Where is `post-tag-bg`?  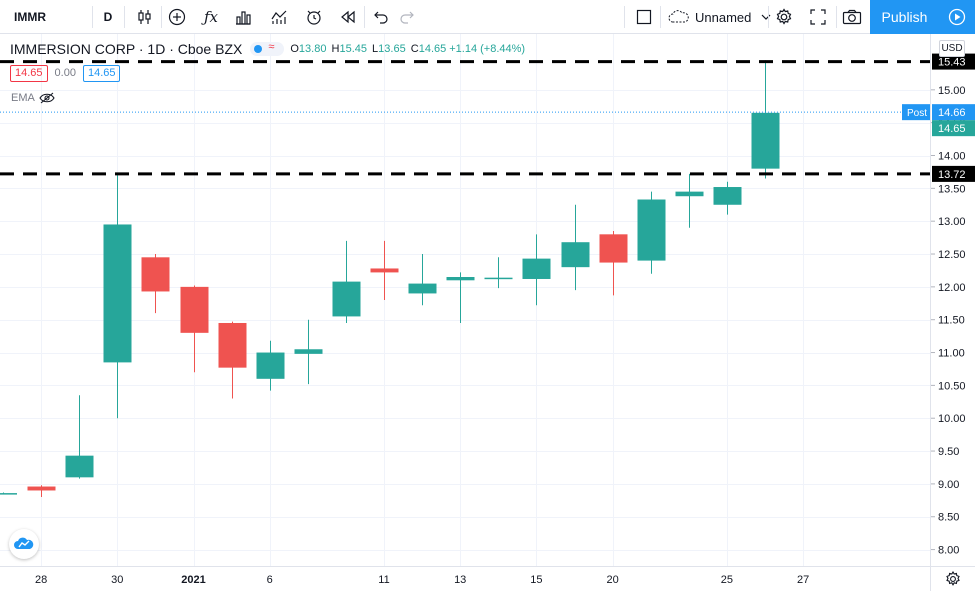 post-tag-bg is located at coordinates (916, 112).